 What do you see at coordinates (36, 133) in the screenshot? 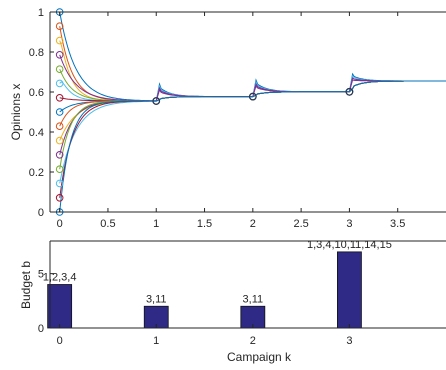
I see `opinions-y-tick-label: 0.4` at bounding box center [36, 133].